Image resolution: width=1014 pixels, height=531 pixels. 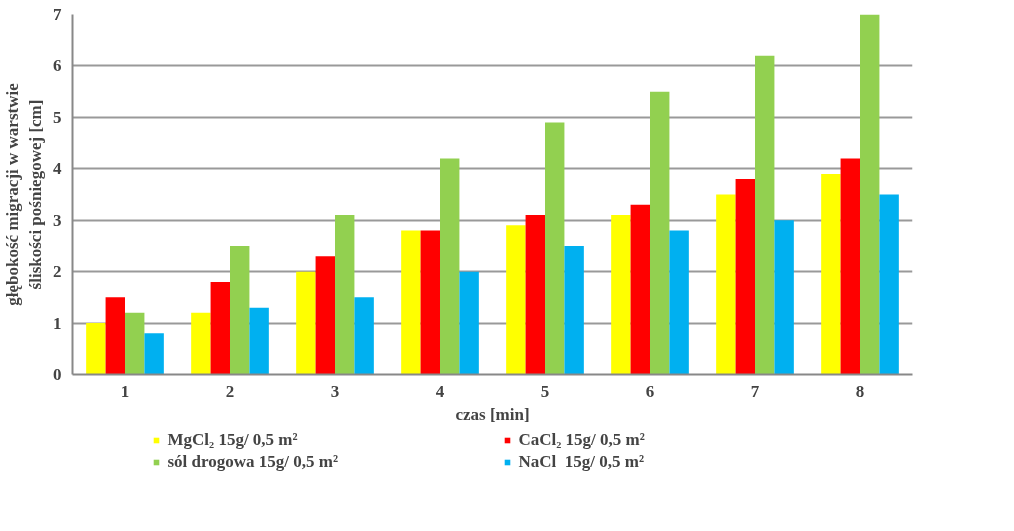 What do you see at coordinates (24, 194) in the screenshot?
I see `y-axis-title: głębokość migracji w warstwie śliskości pośniegowej [cm]` at bounding box center [24, 194].